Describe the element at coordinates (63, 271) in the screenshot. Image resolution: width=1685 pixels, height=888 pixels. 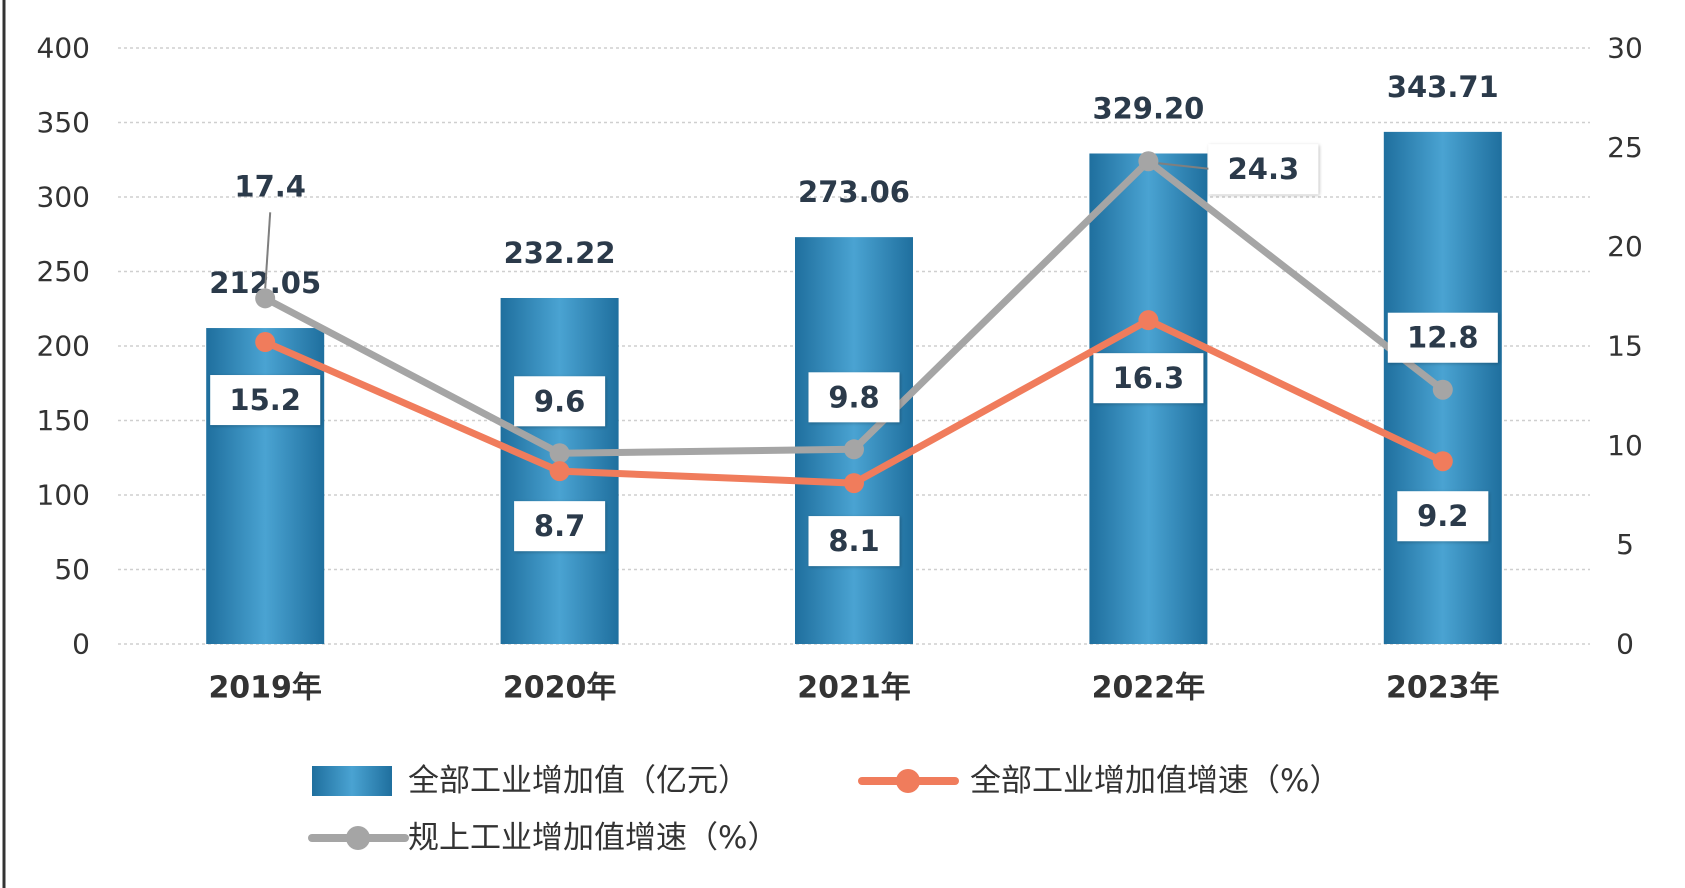
I see `left-tick-label: 250` at that location.